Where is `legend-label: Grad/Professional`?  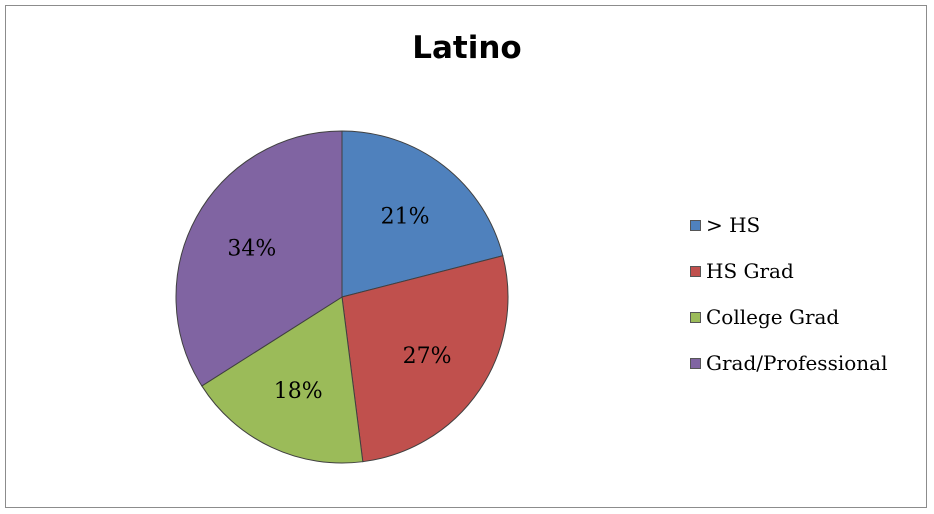
legend-label: Grad/Professional is located at coordinates (797, 363).